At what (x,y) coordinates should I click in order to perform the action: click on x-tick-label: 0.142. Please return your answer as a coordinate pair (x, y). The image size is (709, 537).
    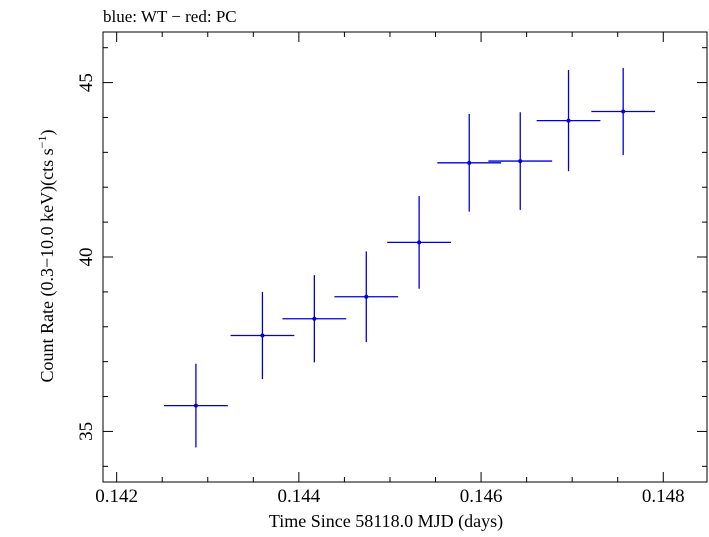
    Looking at the image, I should click on (116, 496).